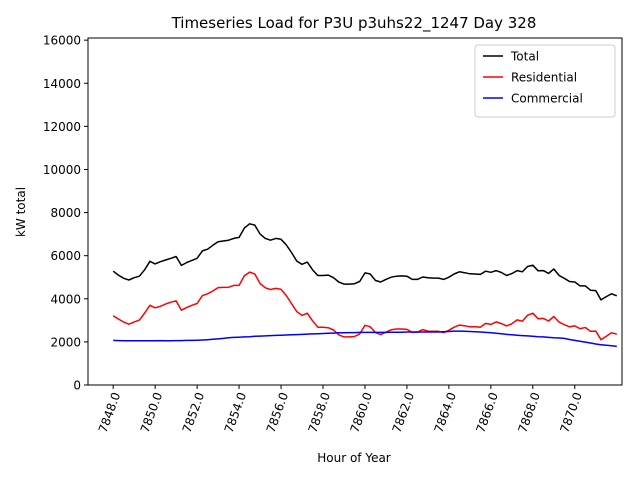 This screenshot has width=640, height=480. What do you see at coordinates (354, 458) in the screenshot?
I see `x-axis-label: Hour of Year` at bounding box center [354, 458].